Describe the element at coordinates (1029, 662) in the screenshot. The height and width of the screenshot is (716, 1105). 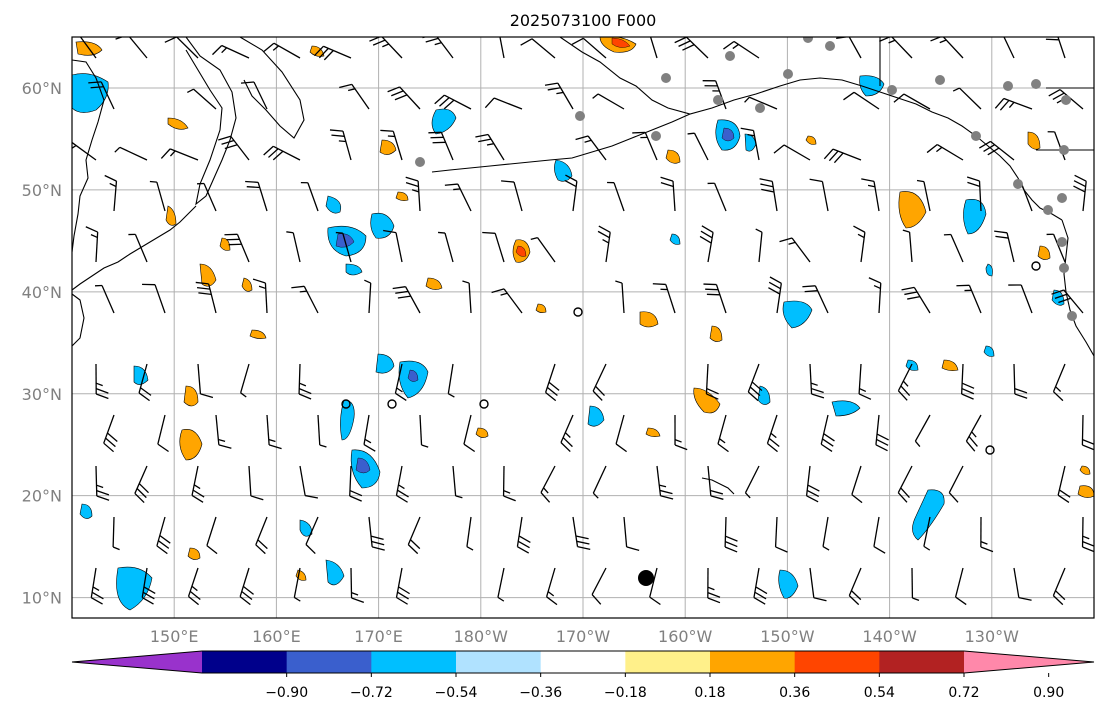
I see `colorbar-extend-max` at that location.